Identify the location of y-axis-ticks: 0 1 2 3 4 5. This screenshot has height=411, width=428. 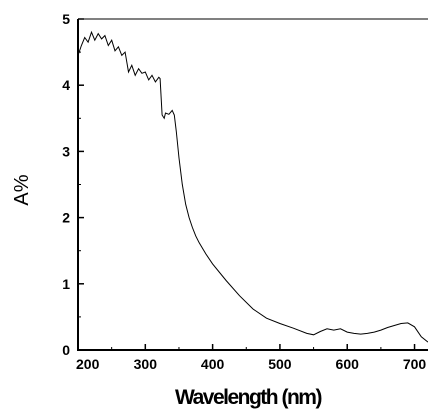
(73, 184).